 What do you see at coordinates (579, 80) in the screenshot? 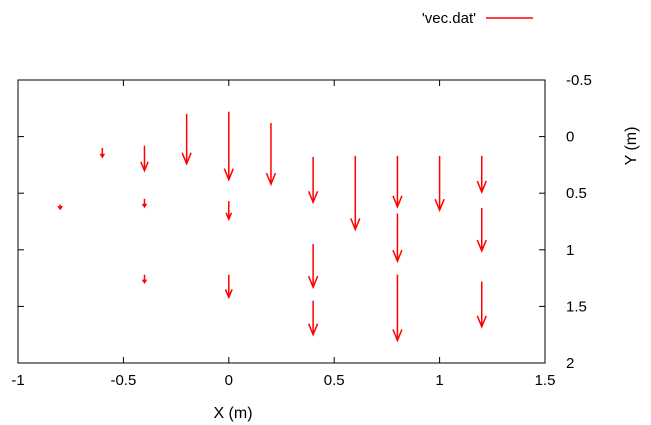
I see `y-tick-label: -0.5` at bounding box center [579, 80].